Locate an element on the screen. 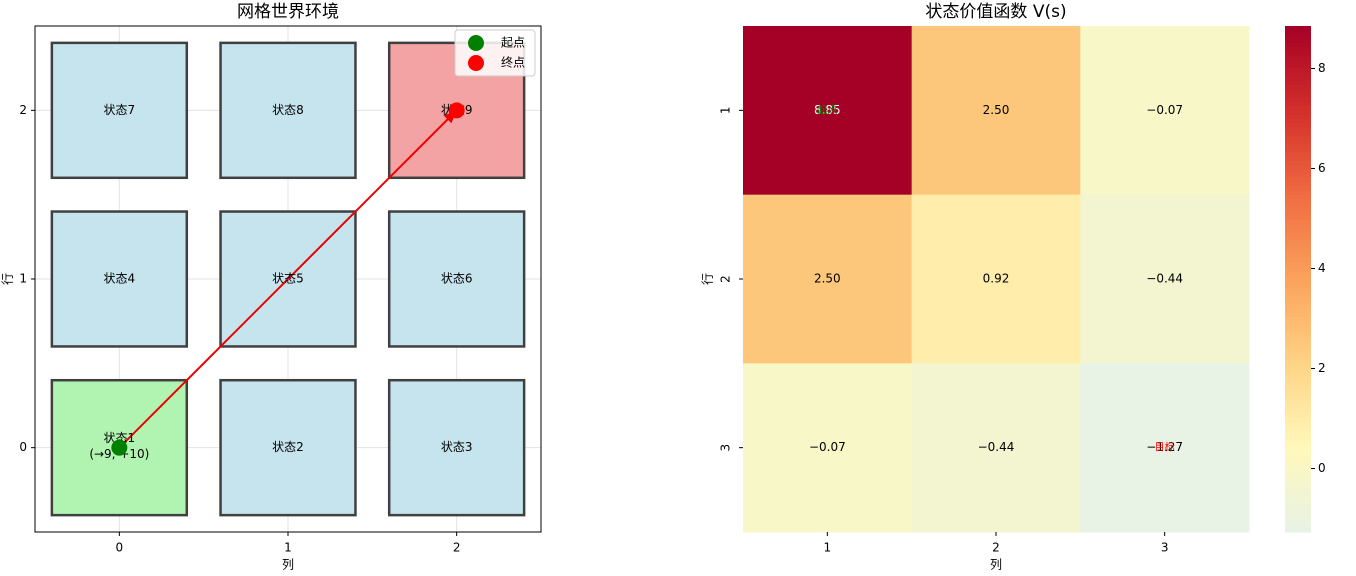 The height and width of the screenshot is (576, 1356). colorbar-tick-label: 6 is located at coordinates (1322, 168).